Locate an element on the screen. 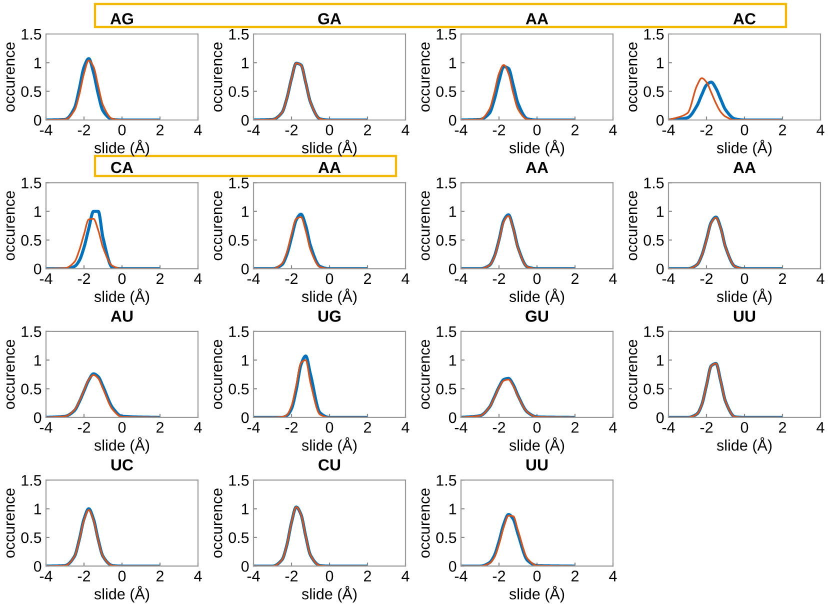 The height and width of the screenshot is (610, 830). chart-title: CU is located at coordinates (329, 465).